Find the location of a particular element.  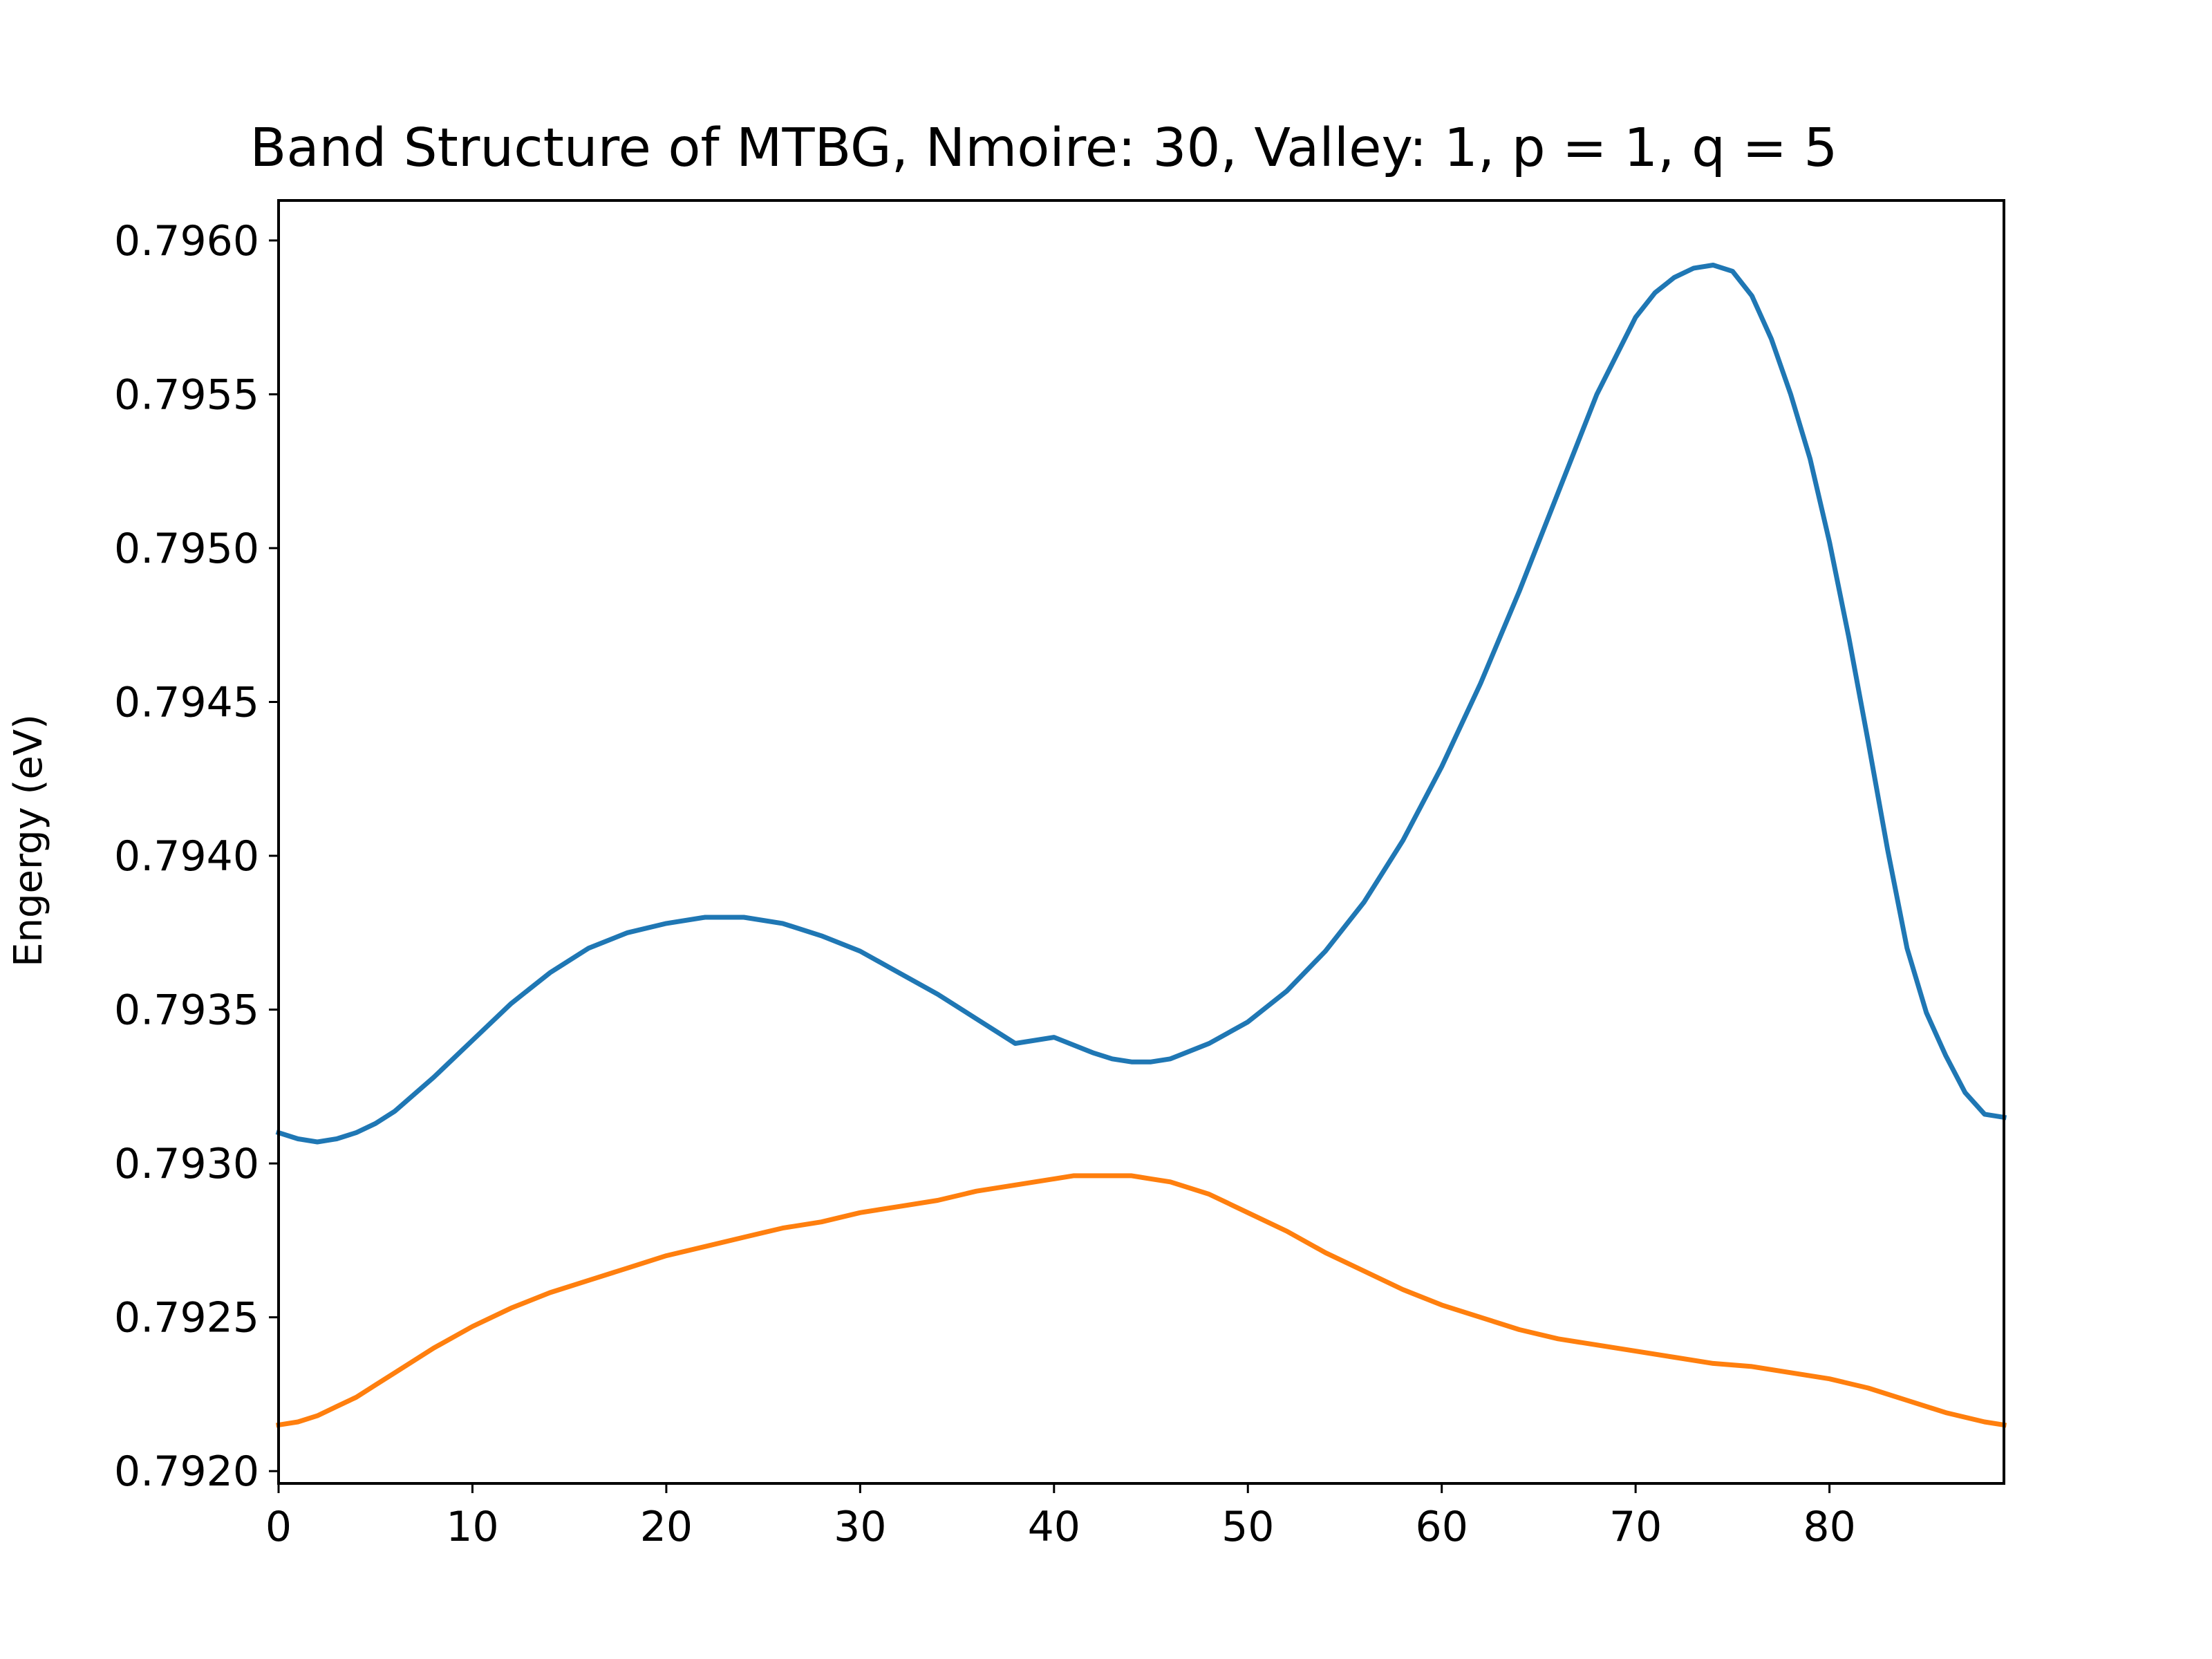

x-tick-label: 80 is located at coordinates (1829, 1527).